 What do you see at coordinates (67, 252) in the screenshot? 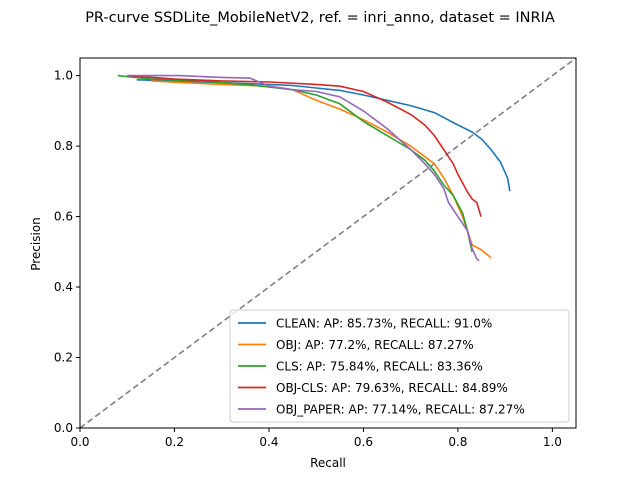
I see `y-axis-ticks: 0.0 0.2 0.4 0.6 0.8 1.0` at bounding box center [67, 252].